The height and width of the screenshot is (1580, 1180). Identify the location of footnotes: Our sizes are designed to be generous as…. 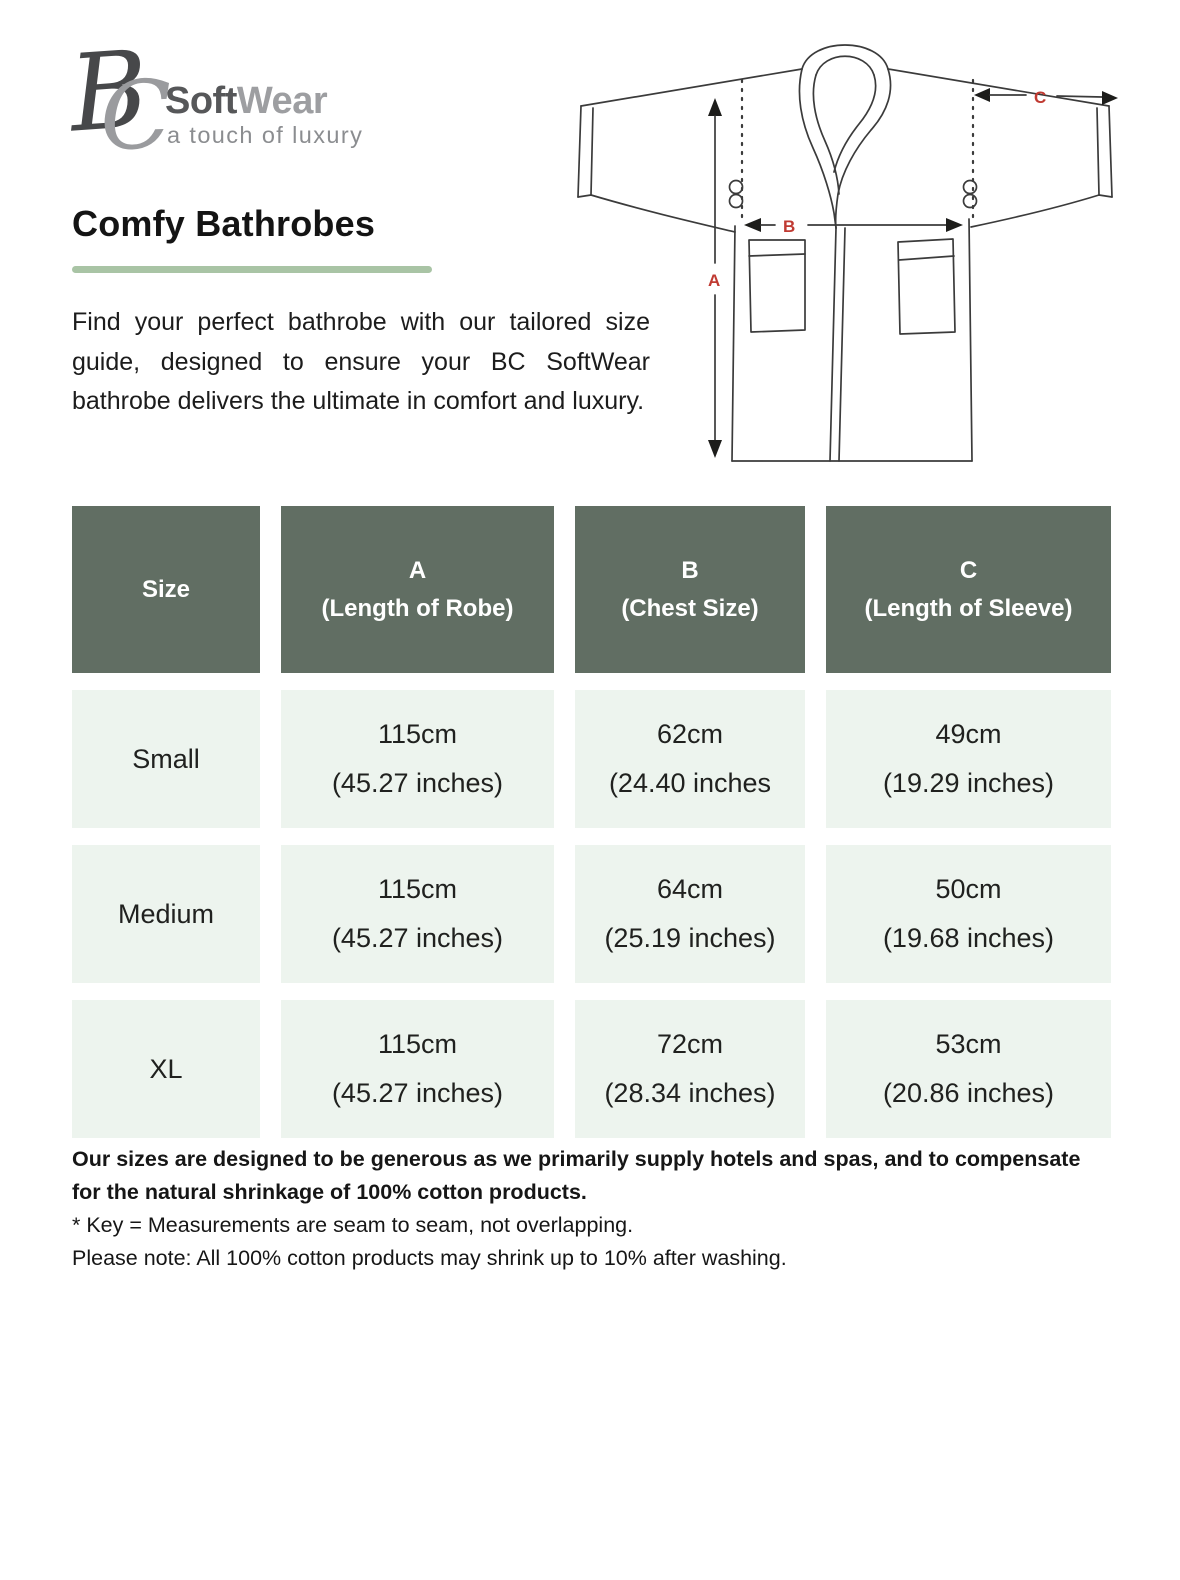
(581, 1209).